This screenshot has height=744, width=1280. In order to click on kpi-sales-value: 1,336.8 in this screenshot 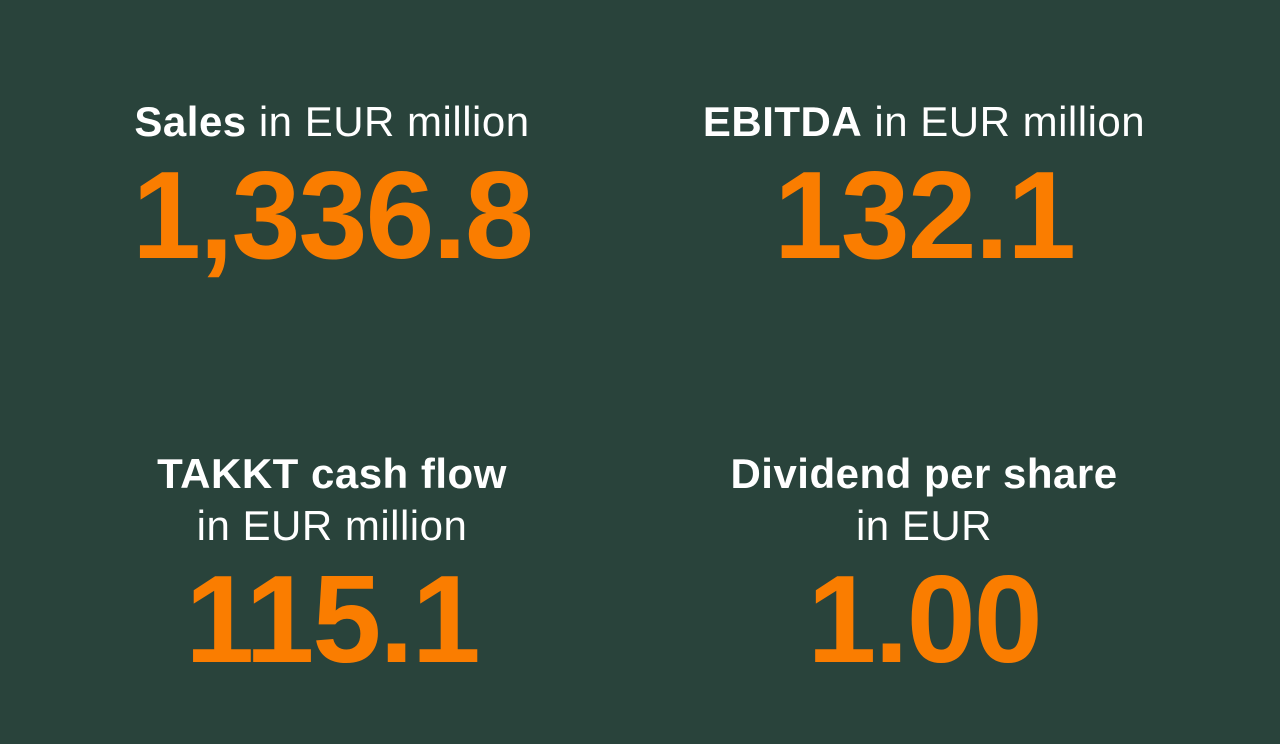, I will do `click(333, 216)`.